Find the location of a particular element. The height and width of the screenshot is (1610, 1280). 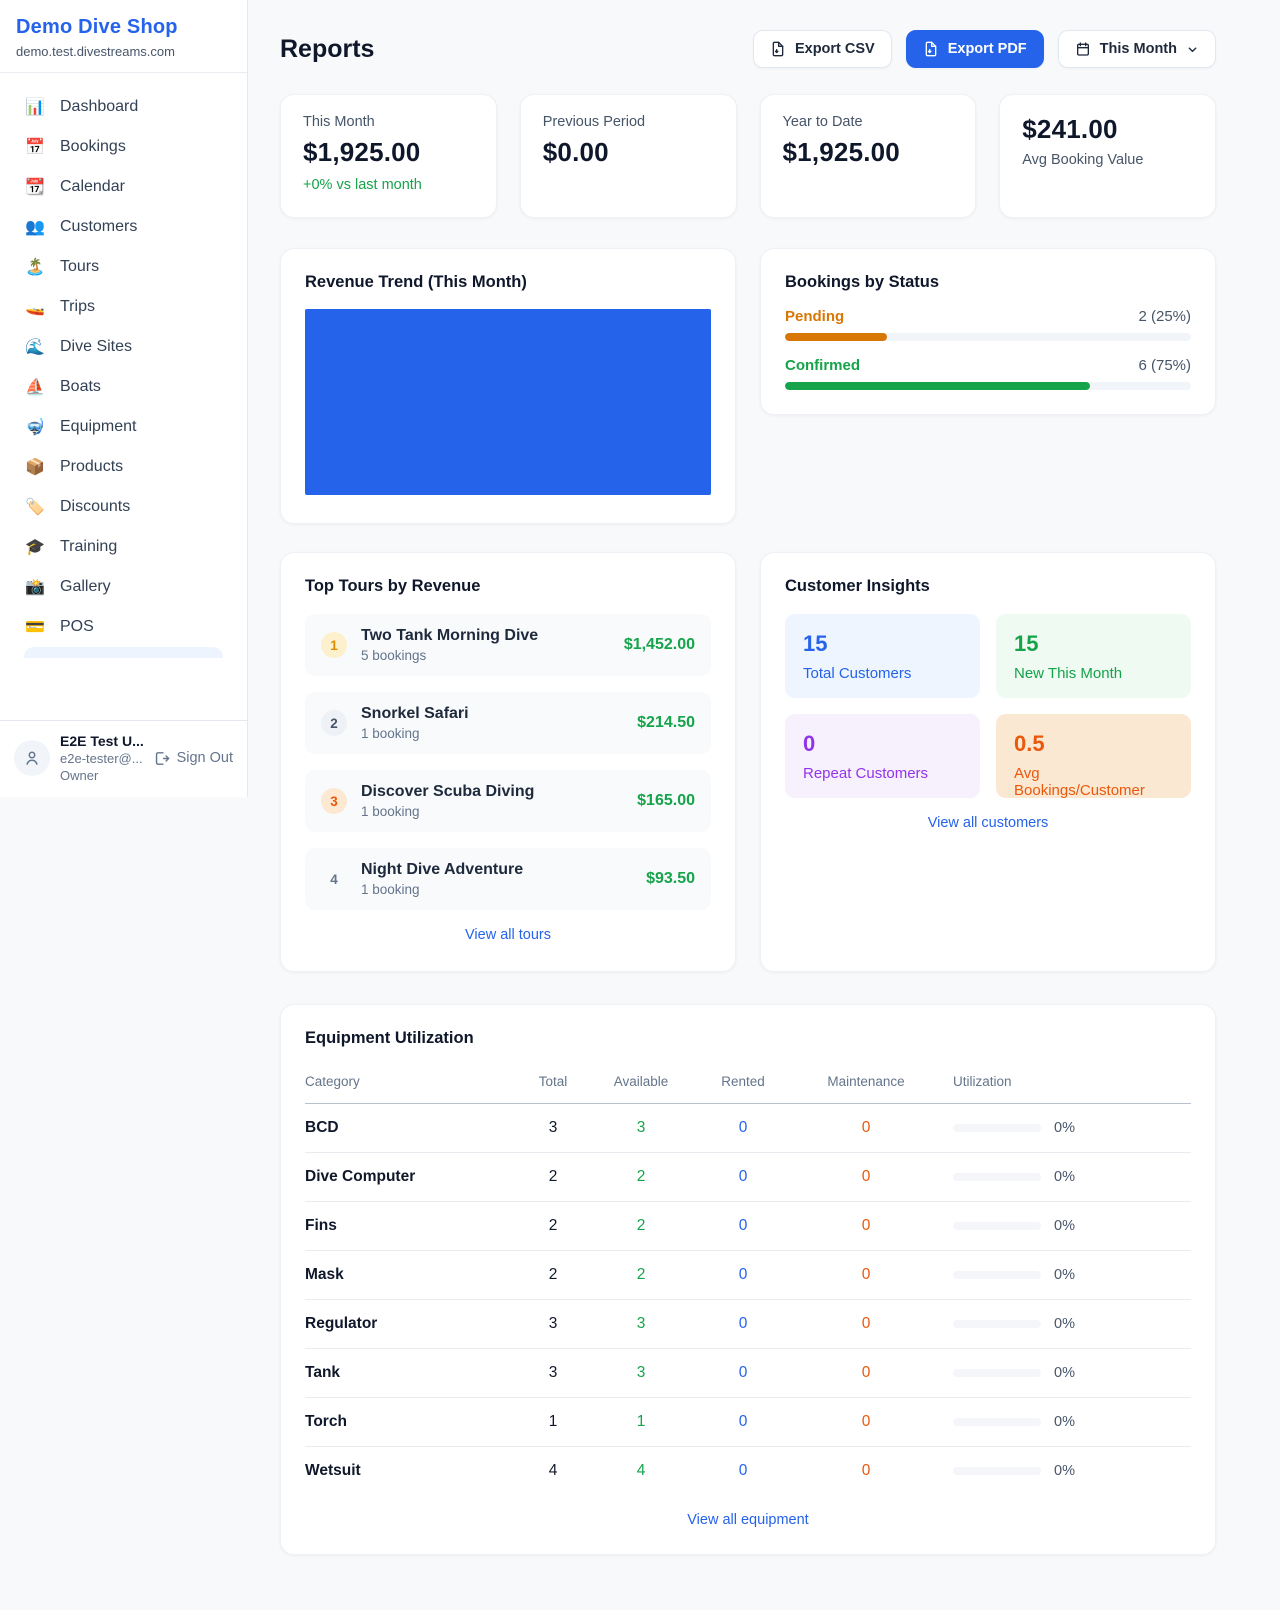

table-row: Mask 2 2 0 0 0% is located at coordinates (748, 1275).